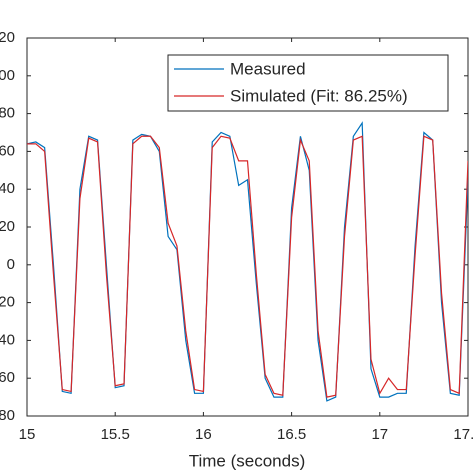 Image resolution: width=474 pixels, height=474 pixels. Describe the element at coordinates (268, 68) in the screenshot. I see `legend-label: Measured` at that location.